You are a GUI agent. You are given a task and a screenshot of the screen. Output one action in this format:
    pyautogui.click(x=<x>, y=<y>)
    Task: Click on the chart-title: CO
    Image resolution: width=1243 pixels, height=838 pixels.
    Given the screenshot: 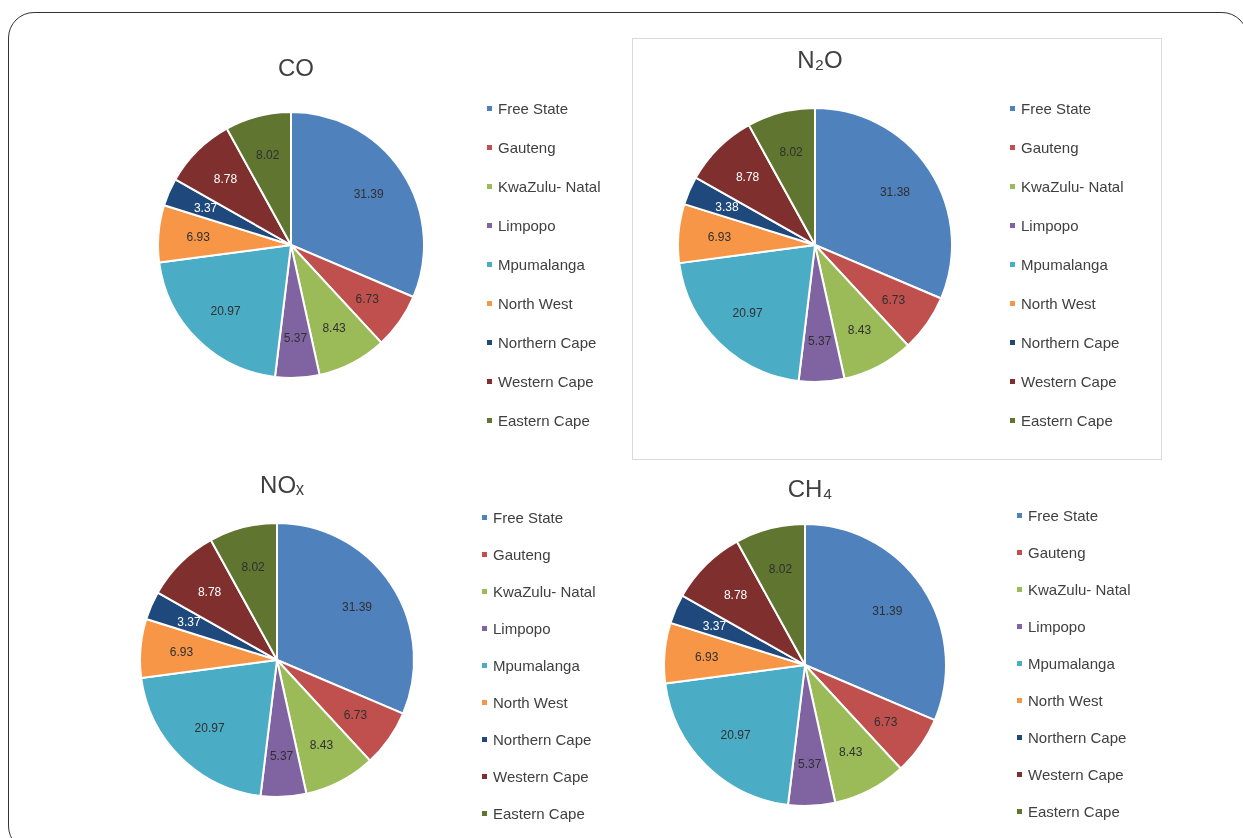 What is the action you would take?
    pyautogui.click(x=296, y=67)
    